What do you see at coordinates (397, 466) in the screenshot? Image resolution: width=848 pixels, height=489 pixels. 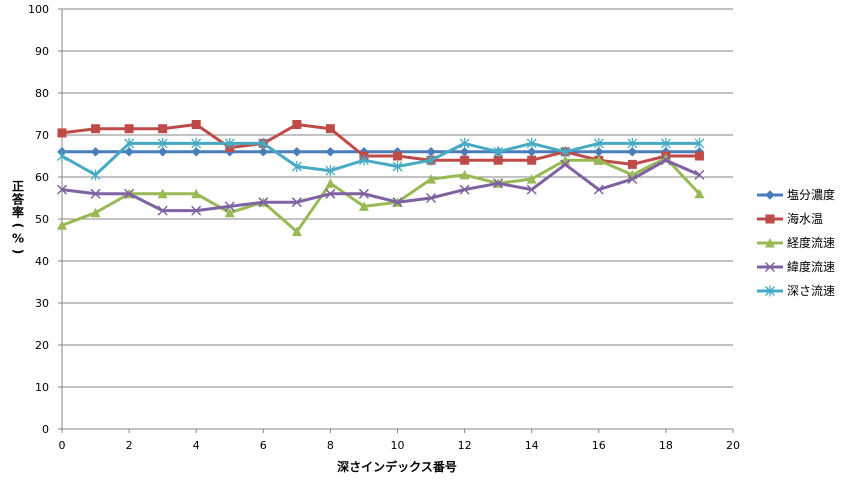 I see `x-axis-title: 深さインデックス番号` at bounding box center [397, 466].